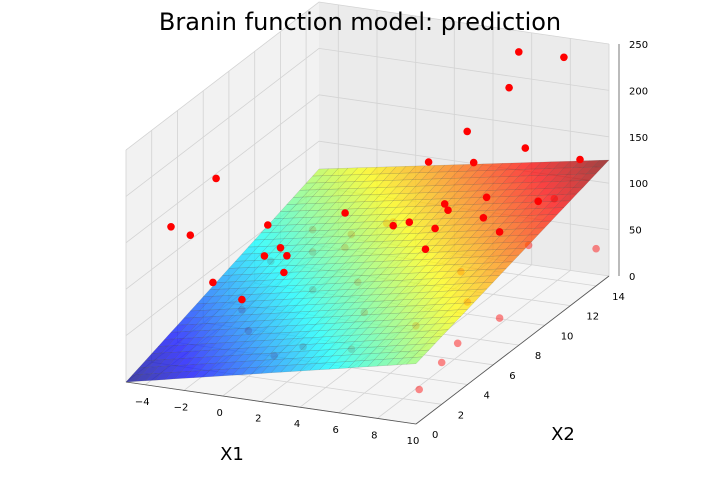 Image resolution: width=720 pixels, height=504 pixels. Describe the element at coordinates (435, 435) in the screenshot. I see `y-tick-label: 0` at that location.